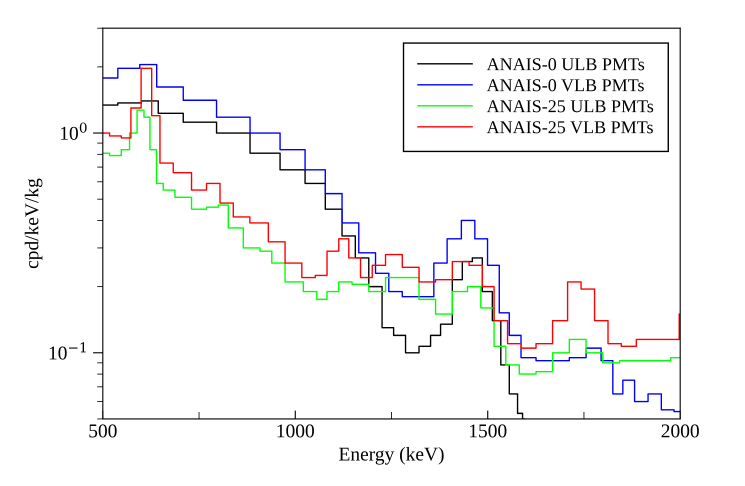  I want to click on legend-label: ANAIS-0 VLB PMTs, so click(565, 85).